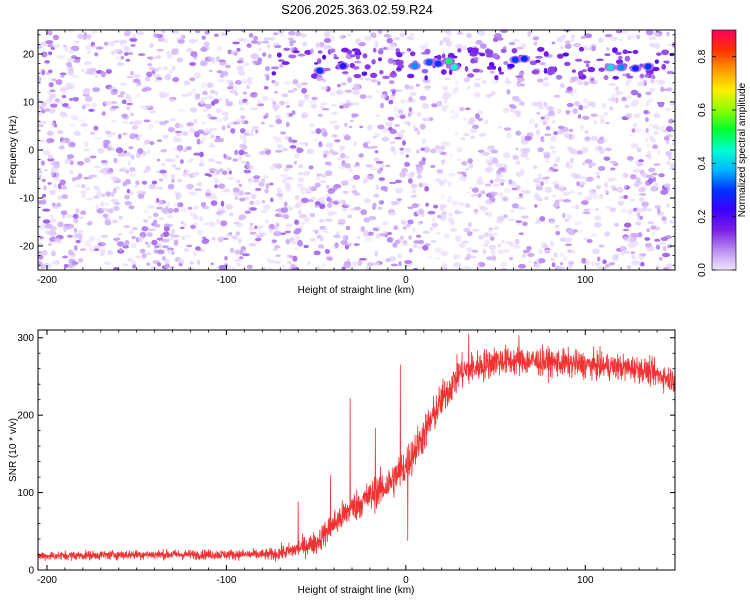 The image size is (750, 600). I want to click on y-tick-label: 0, so click(31, 151).